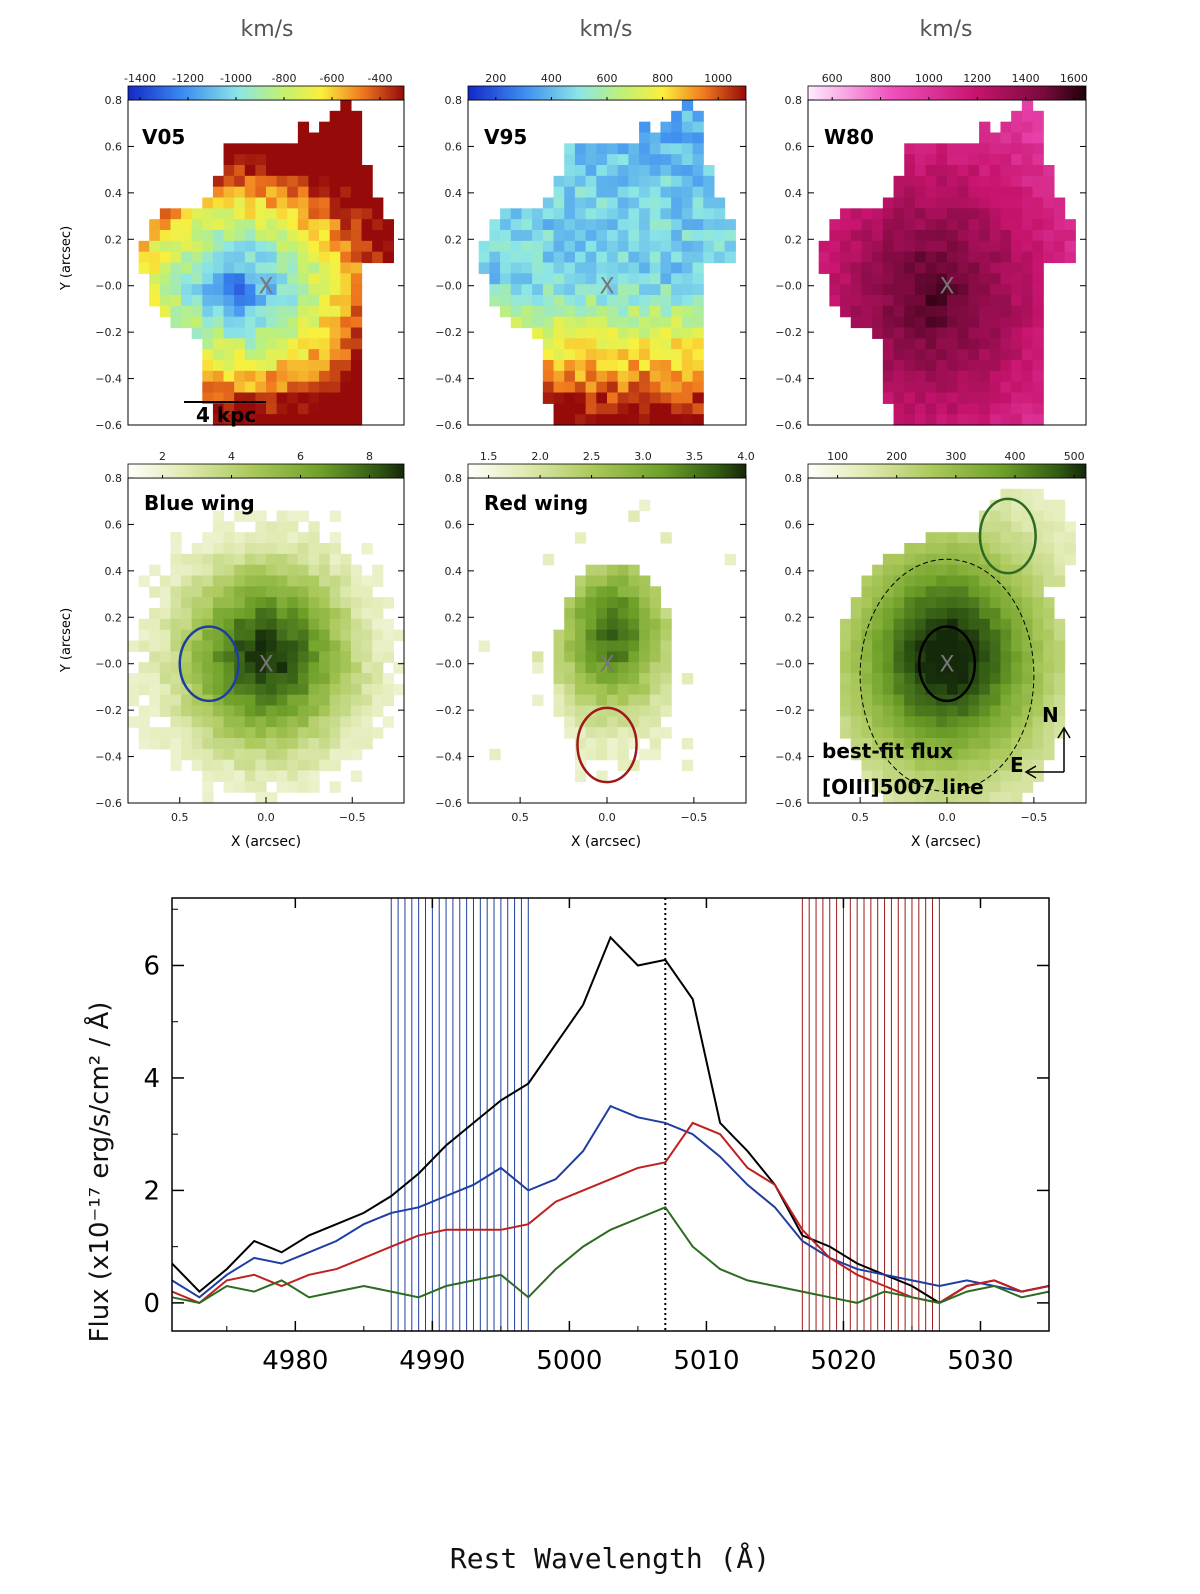 The image size is (1200, 1594). I want to click on aperture-red, so click(607, 745).